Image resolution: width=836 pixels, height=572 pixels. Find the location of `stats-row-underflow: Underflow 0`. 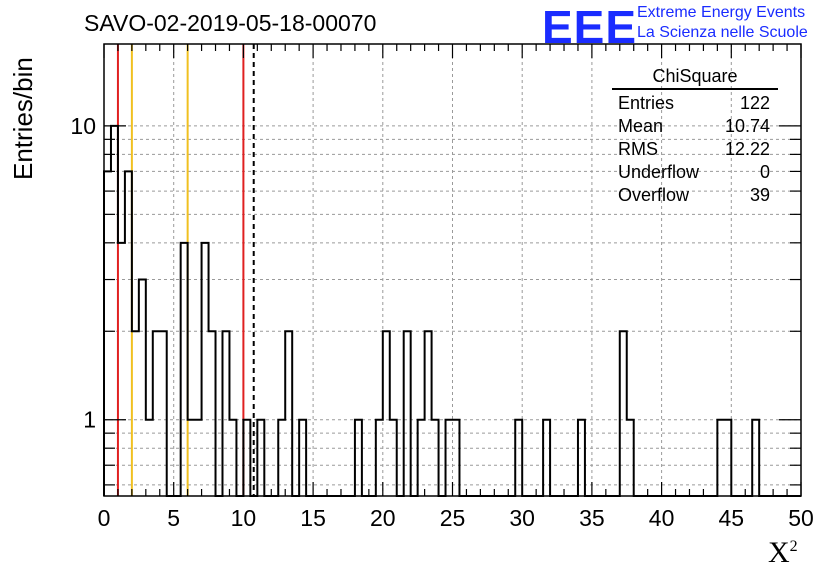

stats-row-underflow: Underflow 0 is located at coordinates (695, 173).